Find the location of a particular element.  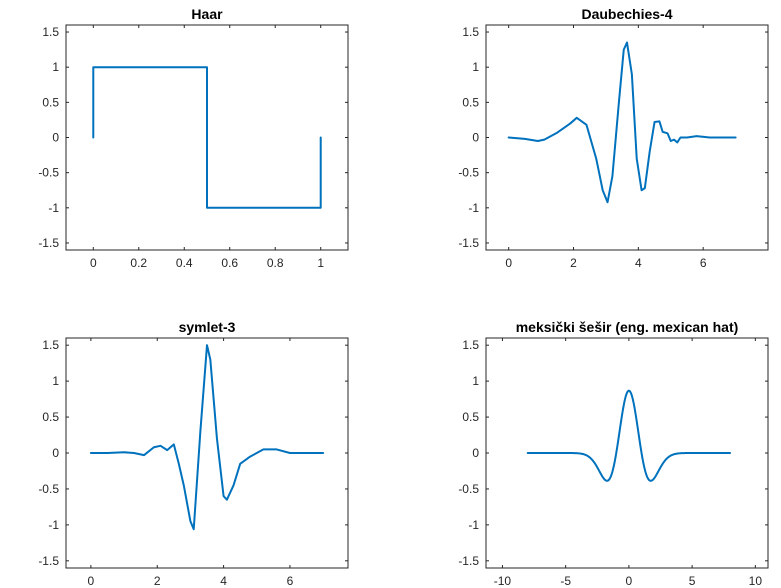

subplot-title: meksički šešir (eng. mexican hat) is located at coordinates (627, 327).